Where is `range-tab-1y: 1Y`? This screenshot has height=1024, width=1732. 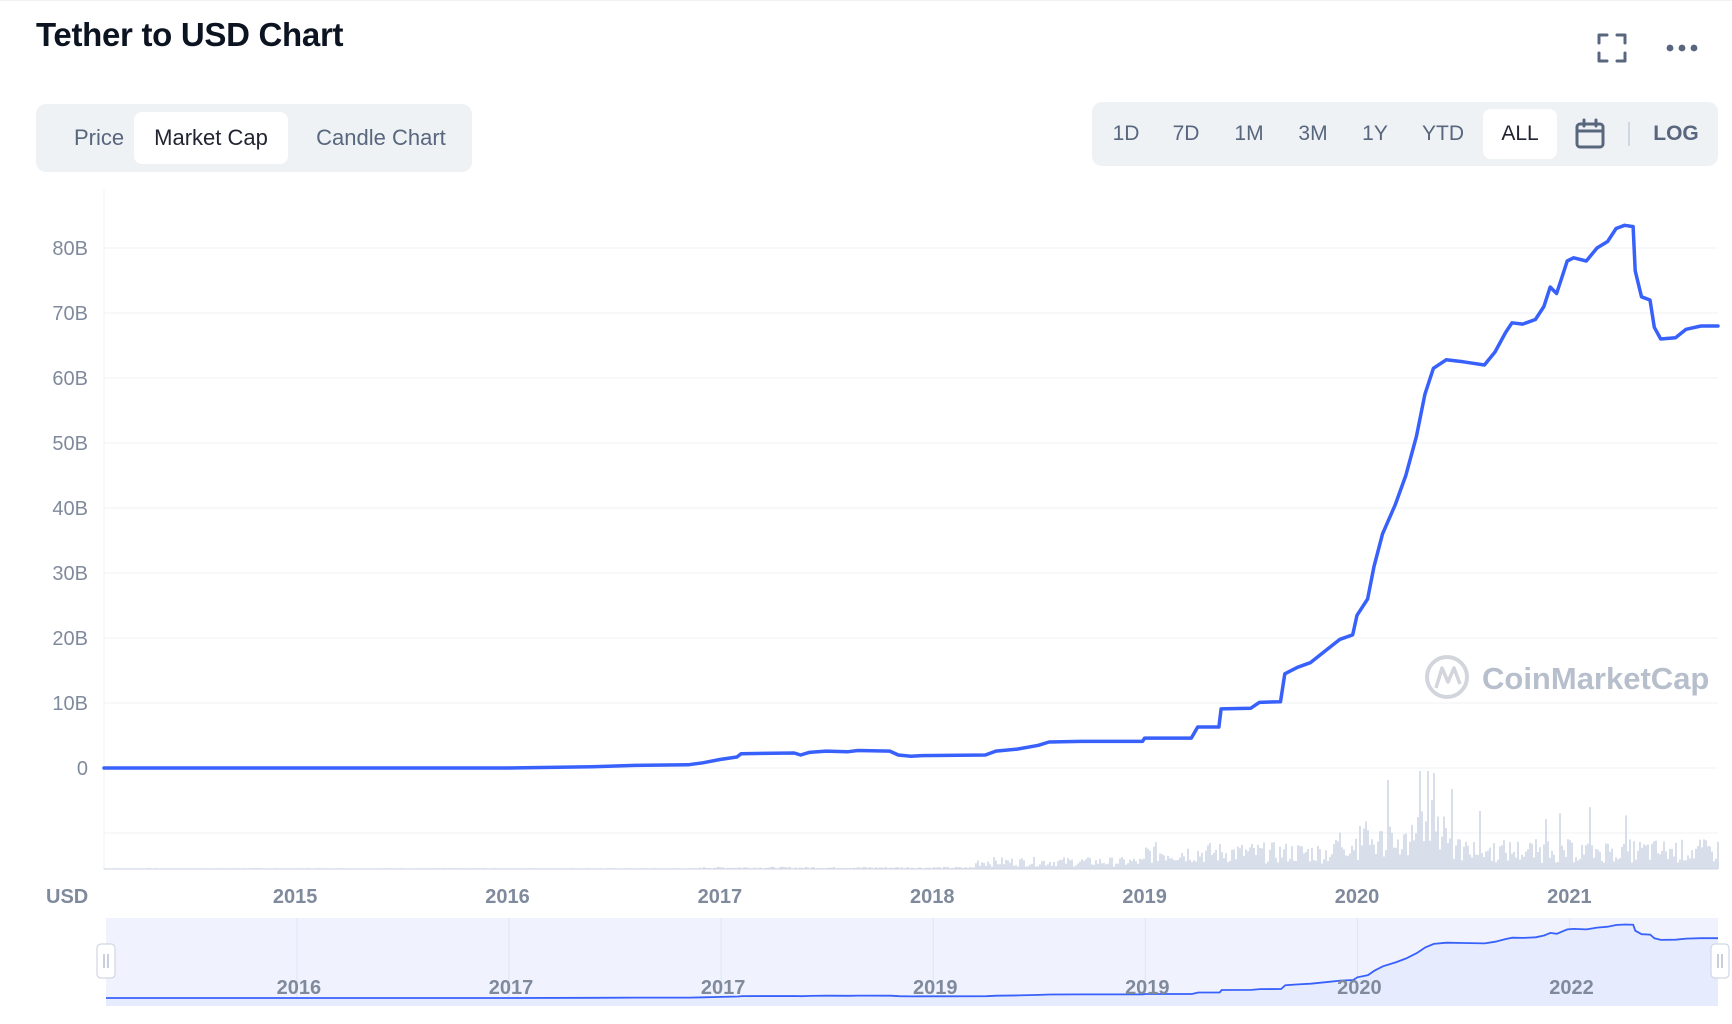 range-tab-1y: 1Y is located at coordinates (1375, 133).